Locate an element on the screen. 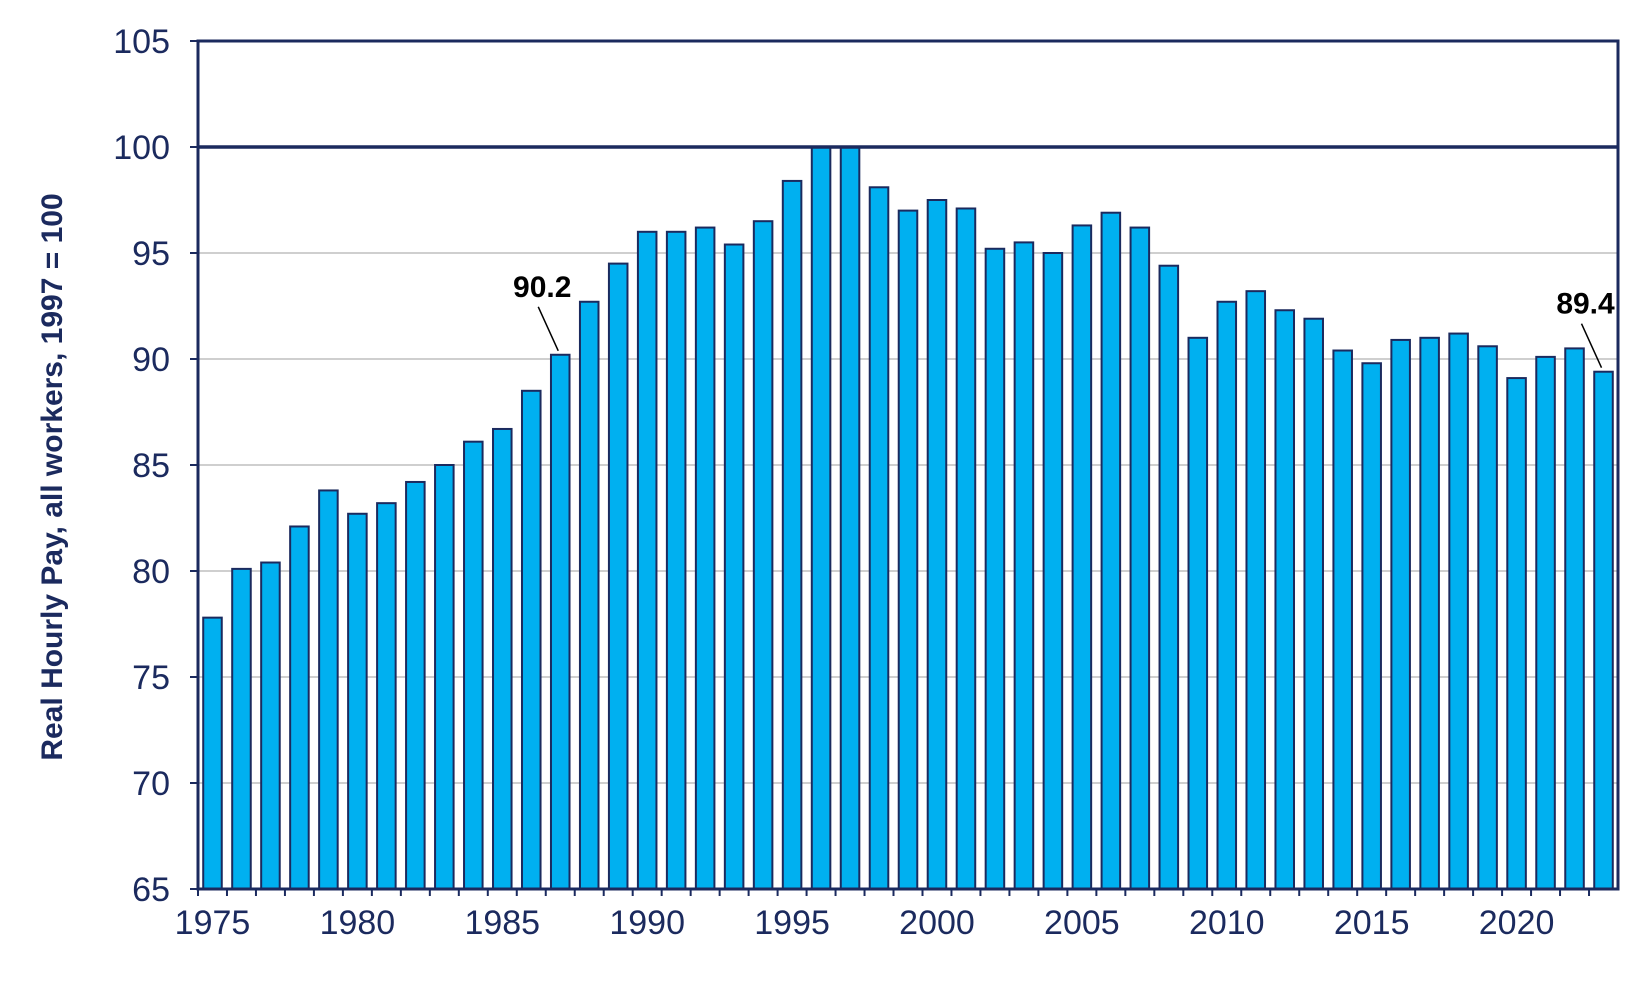 The image size is (1650, 990). bar-2004 is located at coordinates (1053, 571).